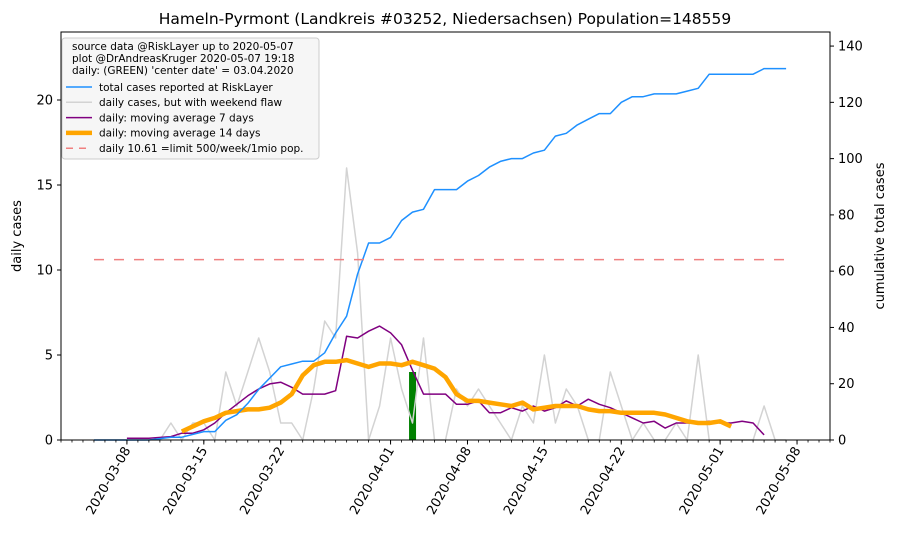 This screenshot has width=897, height=536. Describe the element at coordinates (176, 118) in the screenshot. I see `legend-entry-label: daily: moving average 7 days` at that location.